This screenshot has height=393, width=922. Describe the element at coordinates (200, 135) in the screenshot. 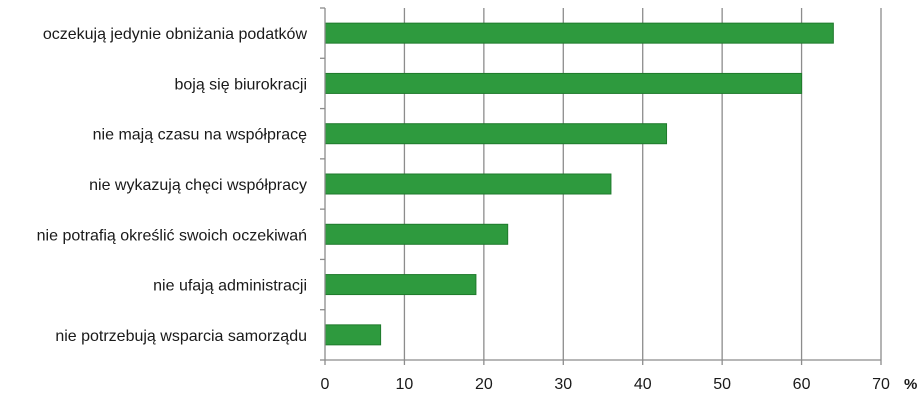

I see `category-label-2: nie mają czasu na współpracę` at that location.